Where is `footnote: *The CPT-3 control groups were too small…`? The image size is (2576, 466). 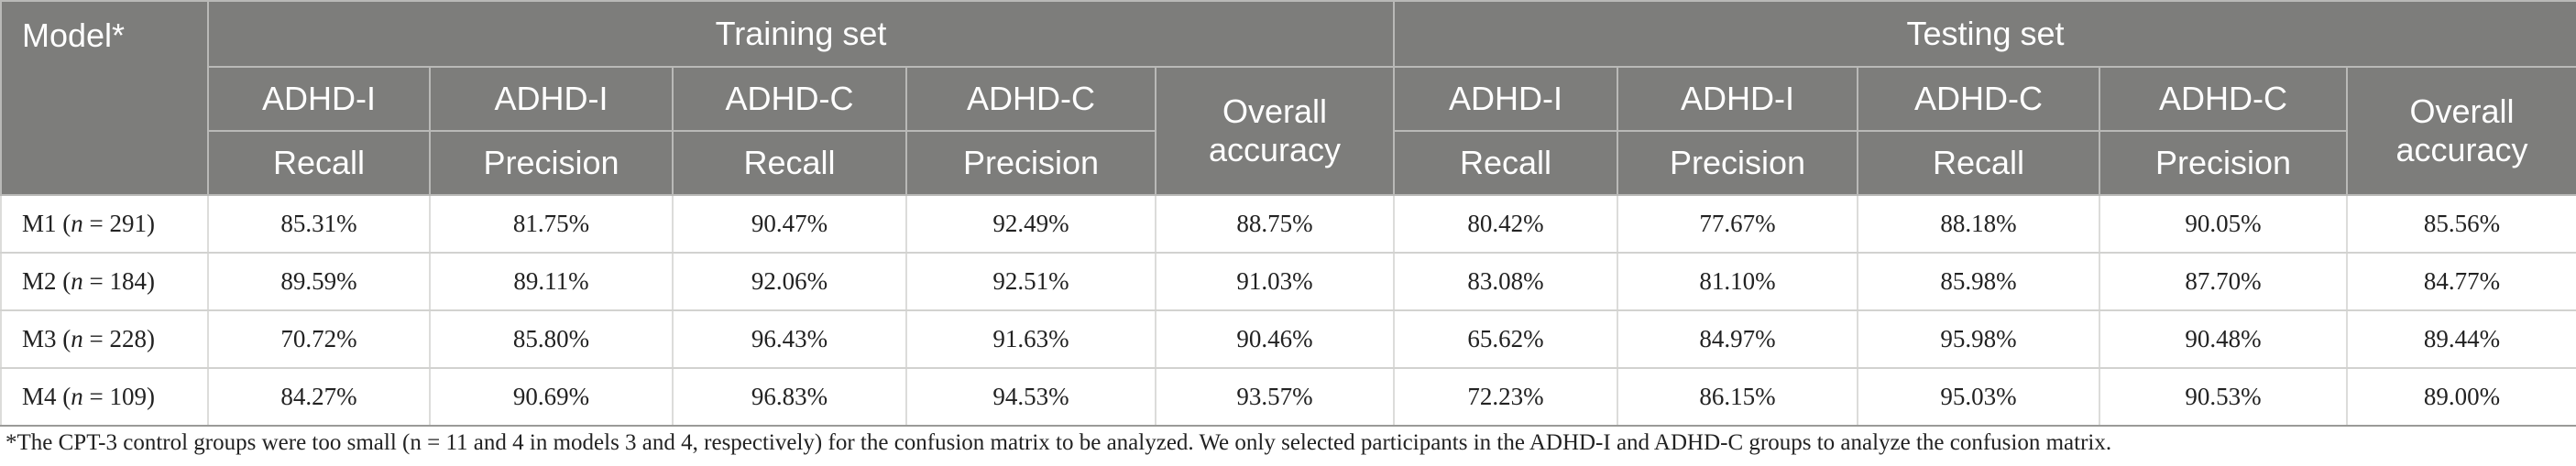
footnote: *The CPT-3 control groups were too small… is located at coordinates (1058, 442).